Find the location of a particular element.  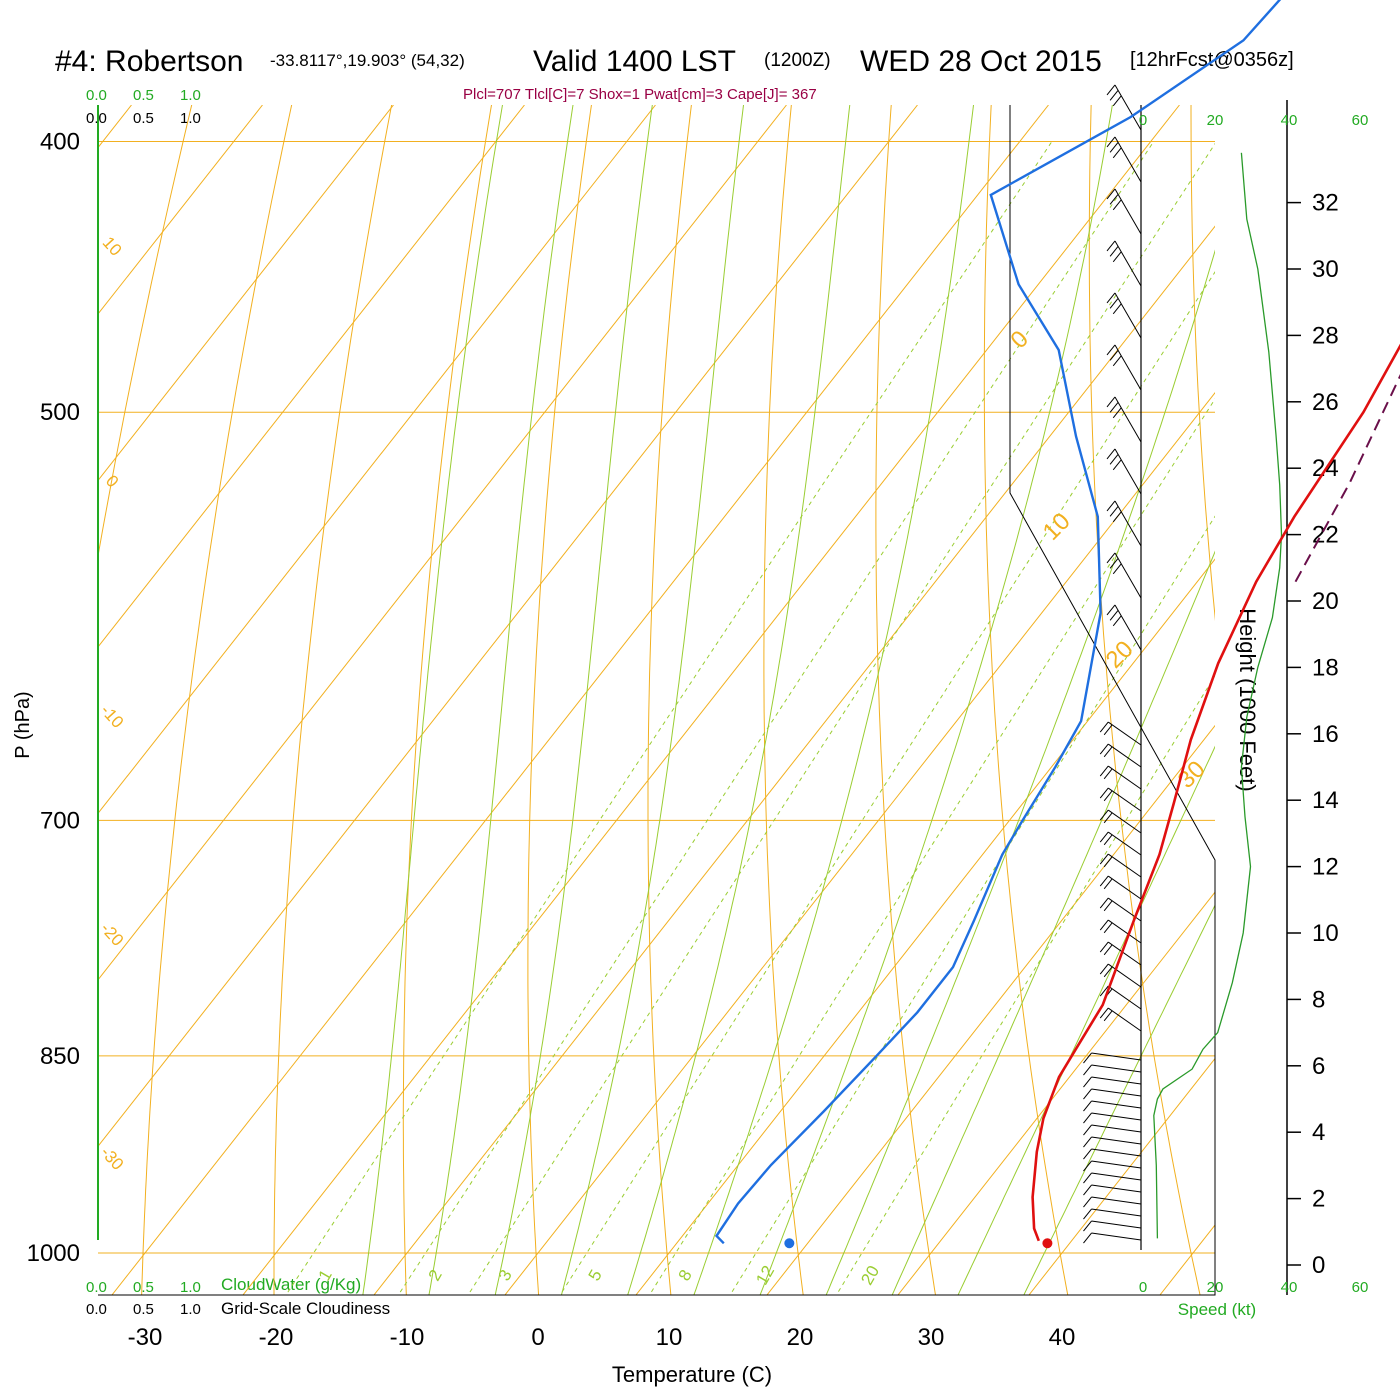

station-coords: -33.8117°,19.903° (54,32) is located at coordinates (367, 60).